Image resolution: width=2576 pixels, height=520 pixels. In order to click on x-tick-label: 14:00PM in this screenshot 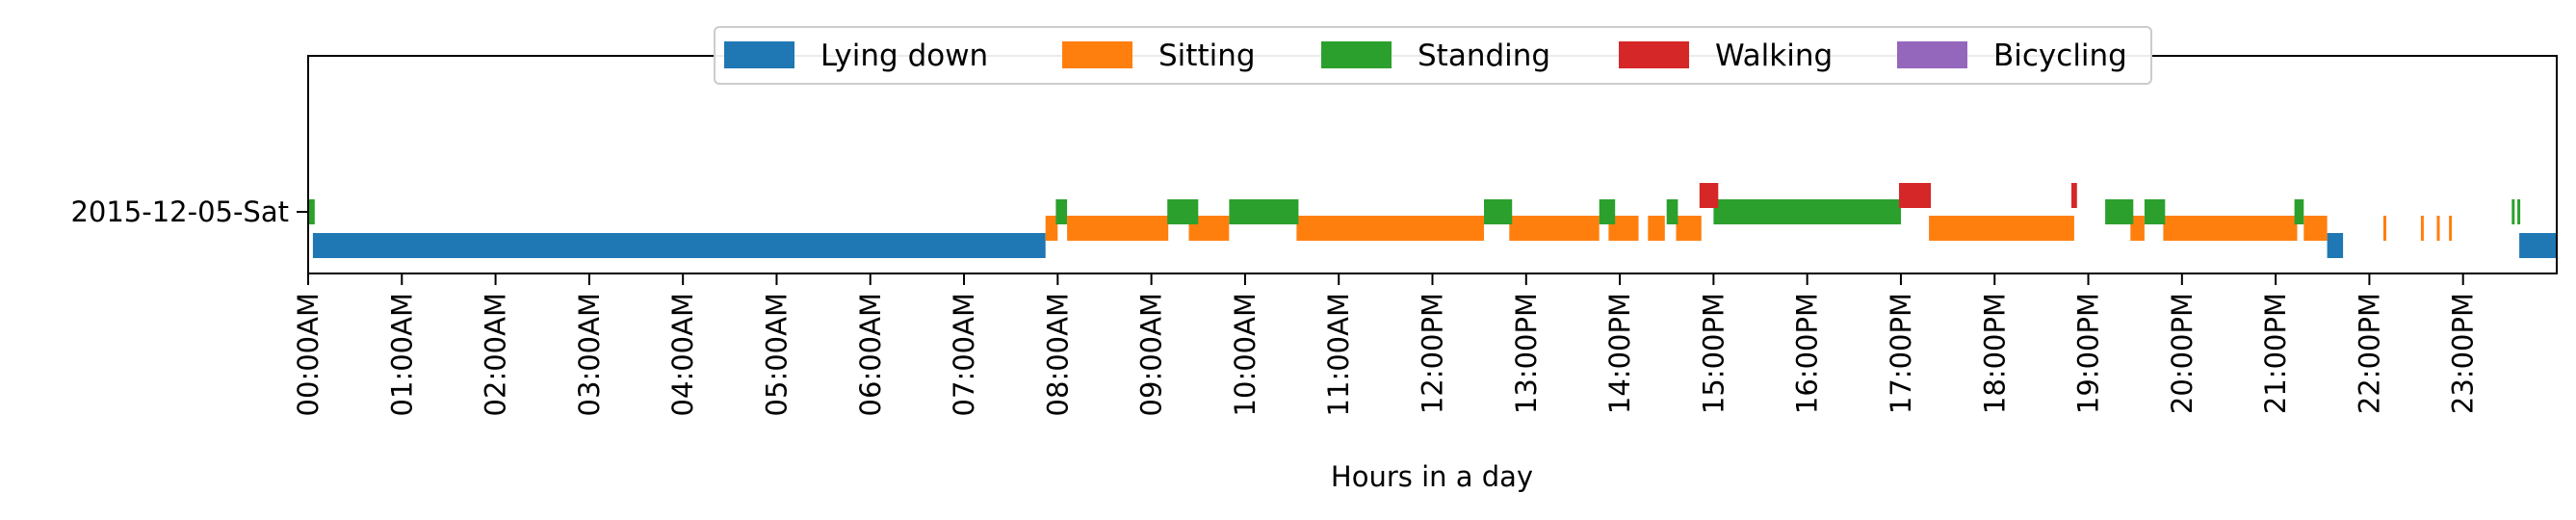, I will do `click(1619, 353)`.